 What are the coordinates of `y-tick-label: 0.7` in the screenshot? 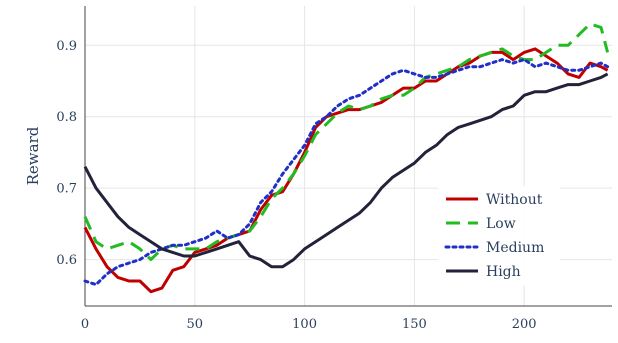 It's located at (66, 189).